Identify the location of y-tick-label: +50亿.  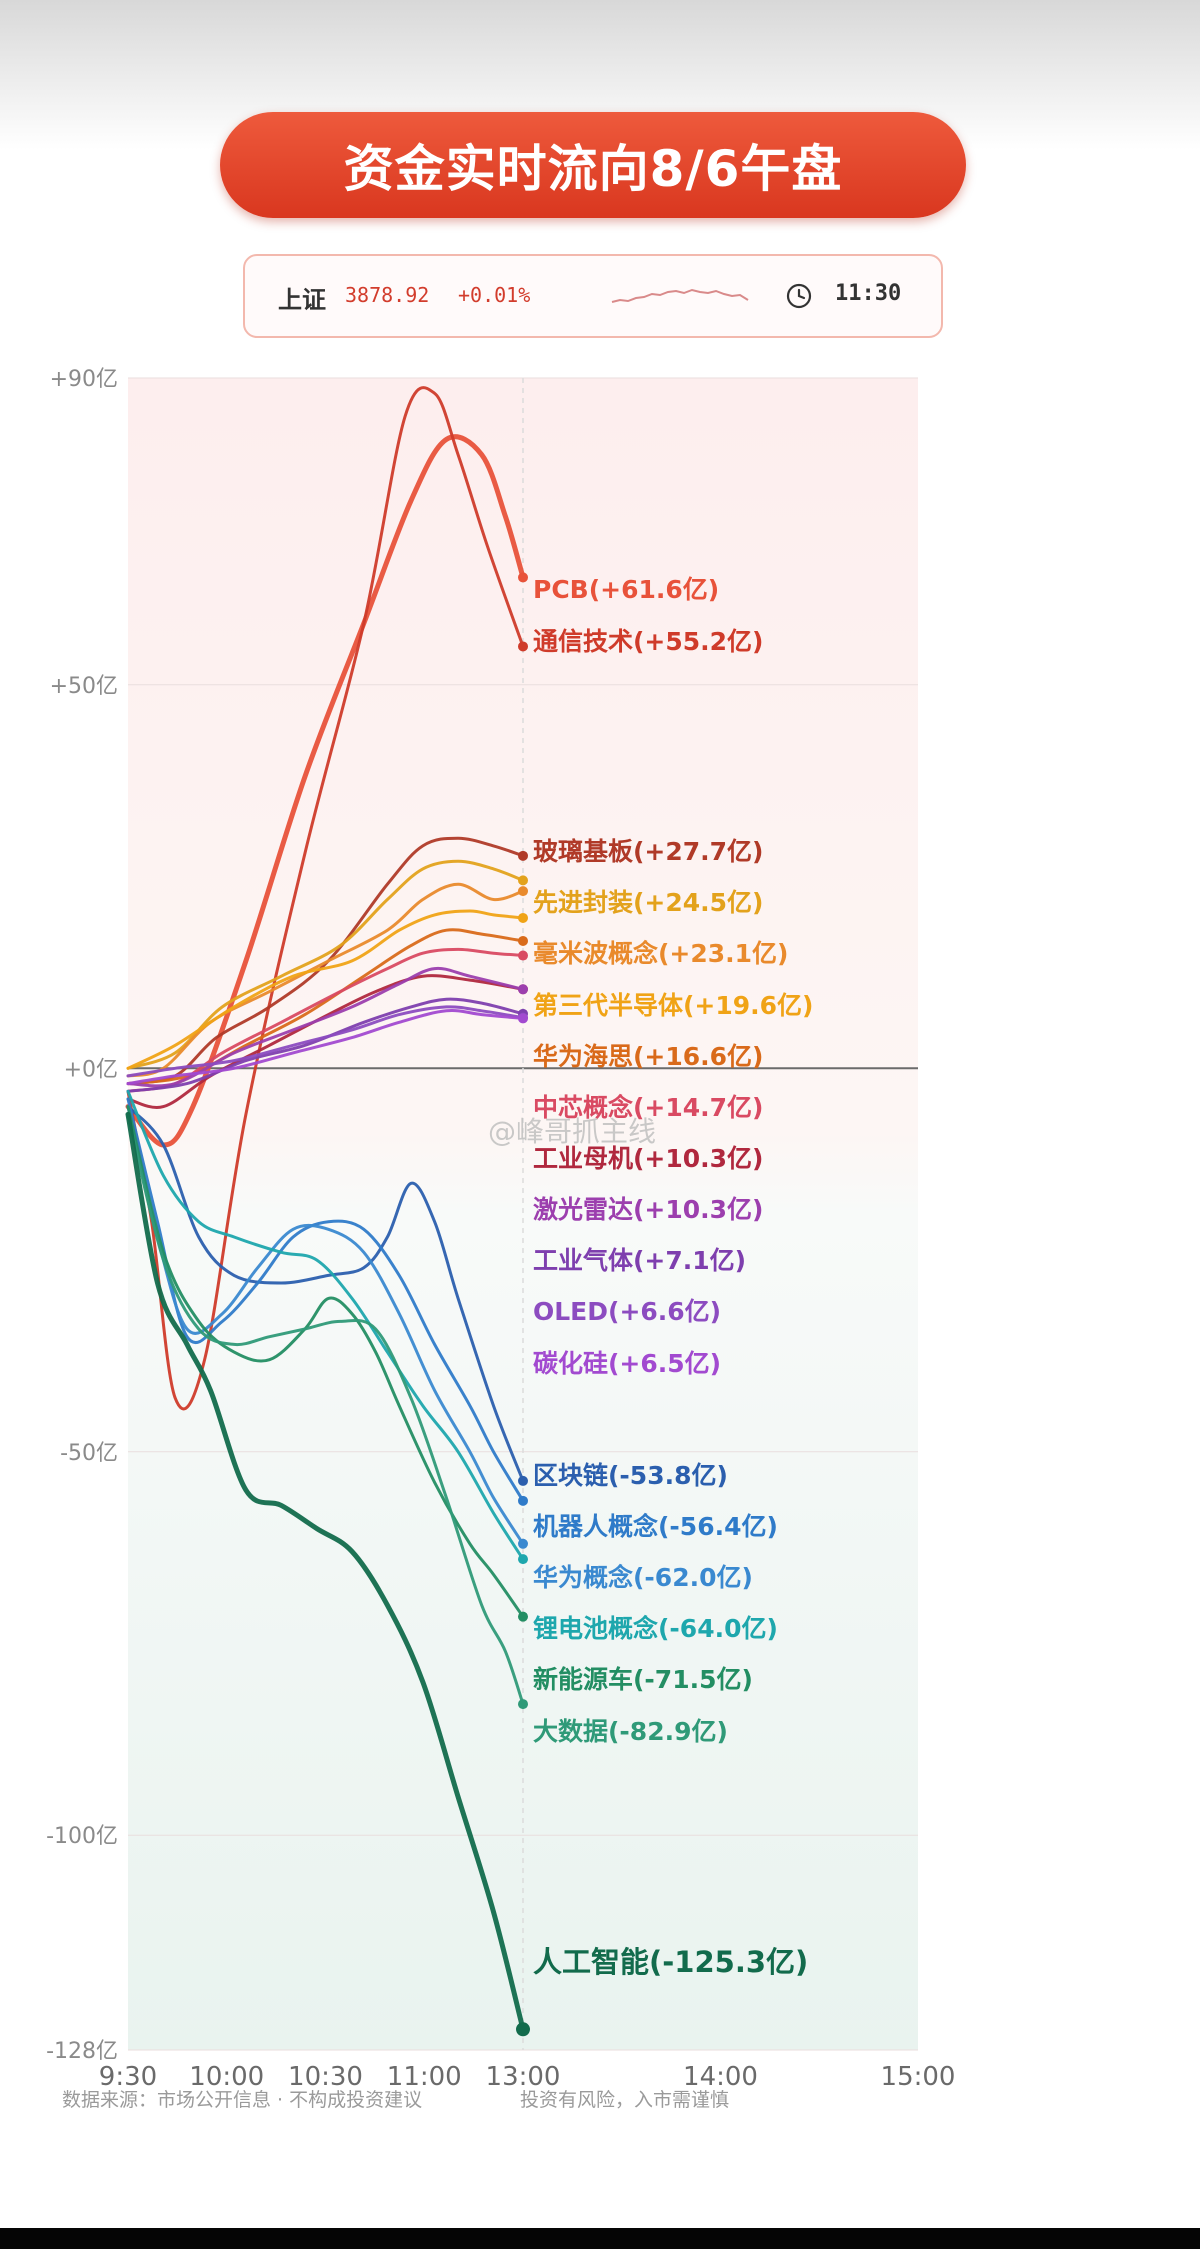
(84, 686).